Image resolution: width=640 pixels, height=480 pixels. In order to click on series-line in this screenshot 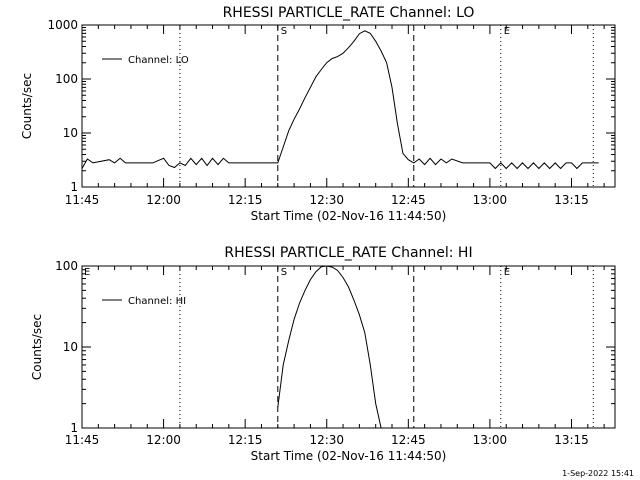, I will do `click(329, 347)`.